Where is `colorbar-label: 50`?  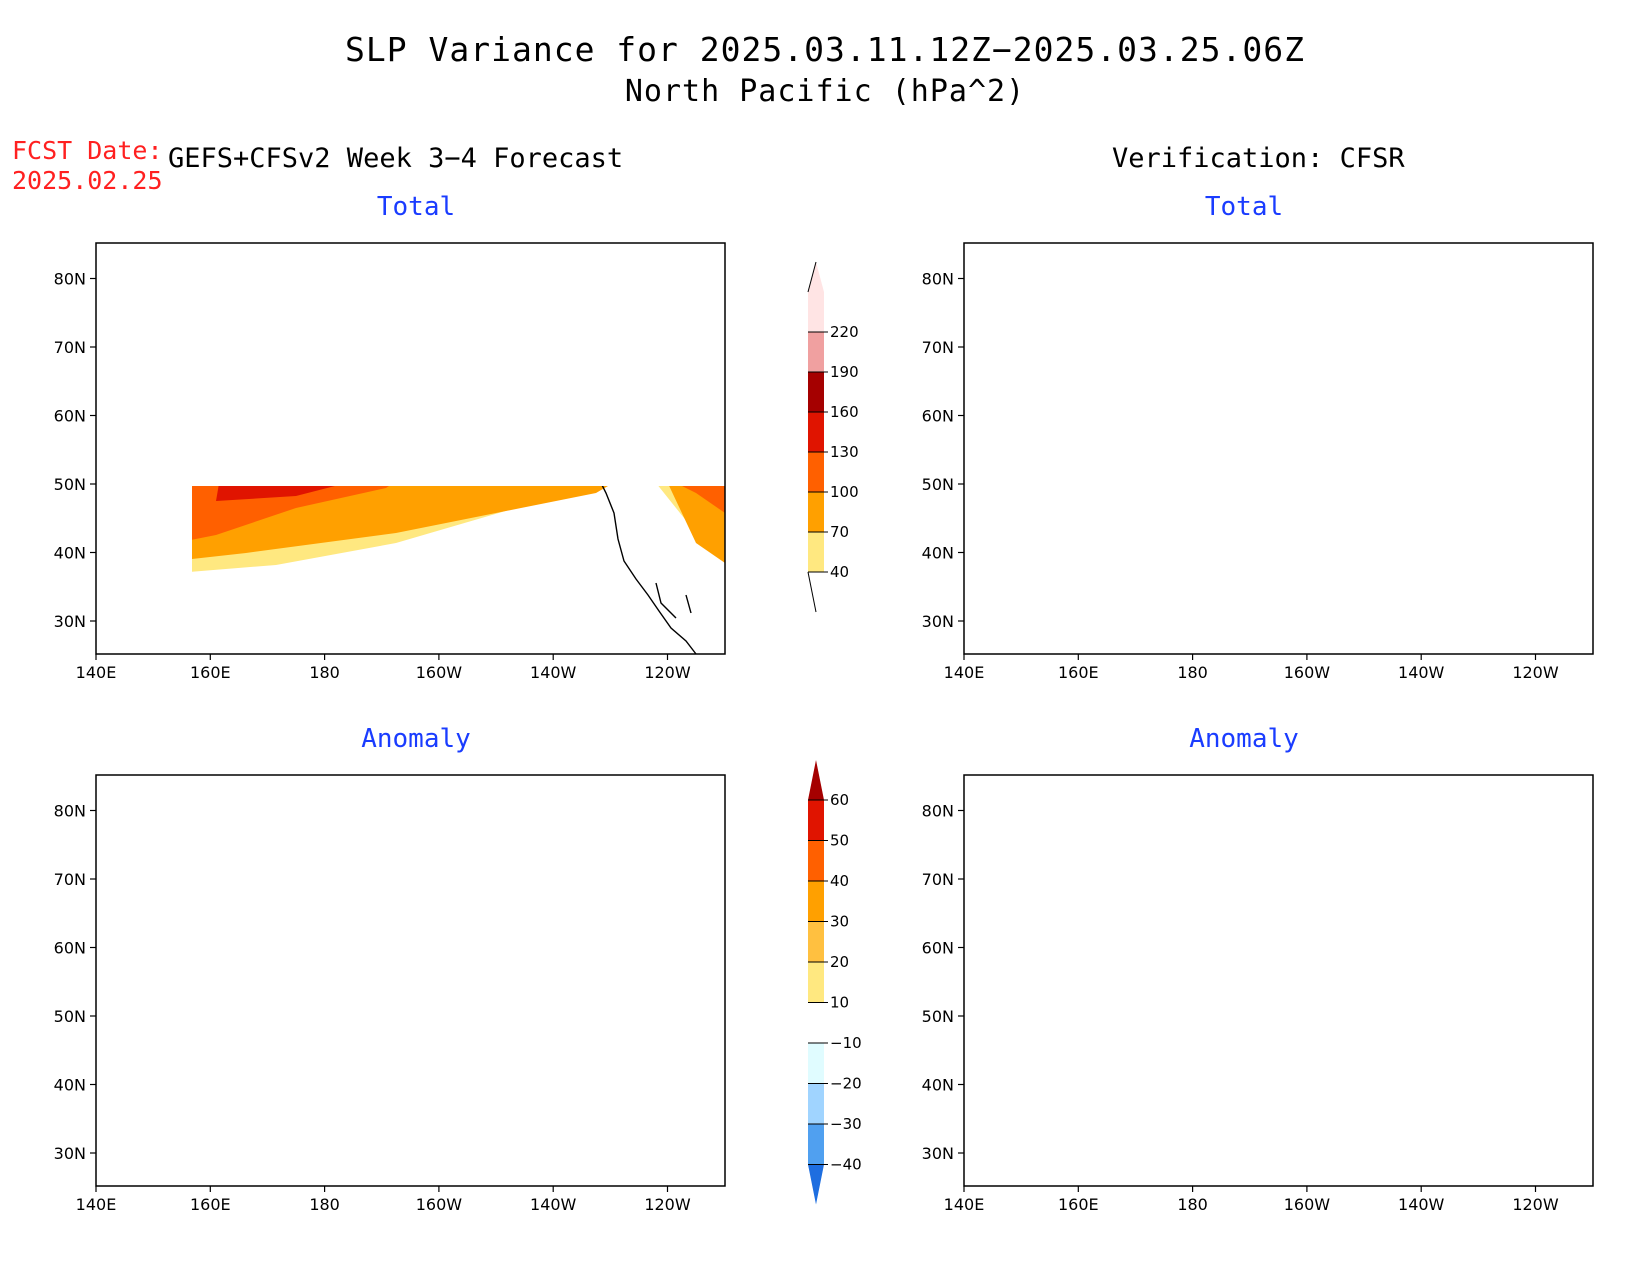 colorbar-label: 50 is located at coordinates (839, 841).